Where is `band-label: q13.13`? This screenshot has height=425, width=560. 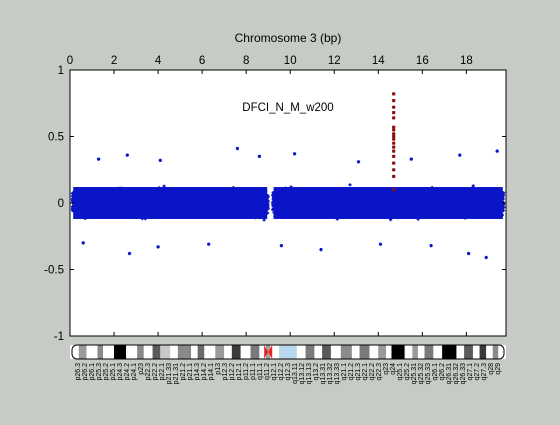 band-label: q13.13 is located at coordinates (309, 374).